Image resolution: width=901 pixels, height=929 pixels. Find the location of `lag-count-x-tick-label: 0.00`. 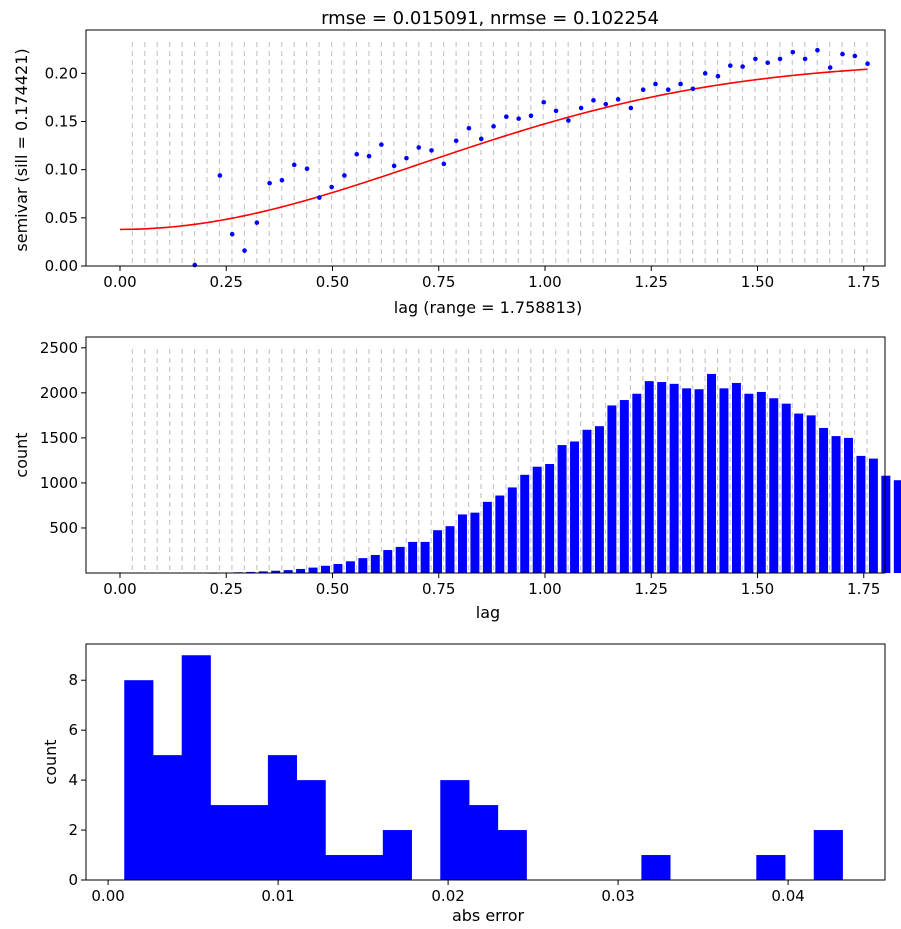

lag-count-x-tick-label: 0.00 is located at coordinates (119, 589).